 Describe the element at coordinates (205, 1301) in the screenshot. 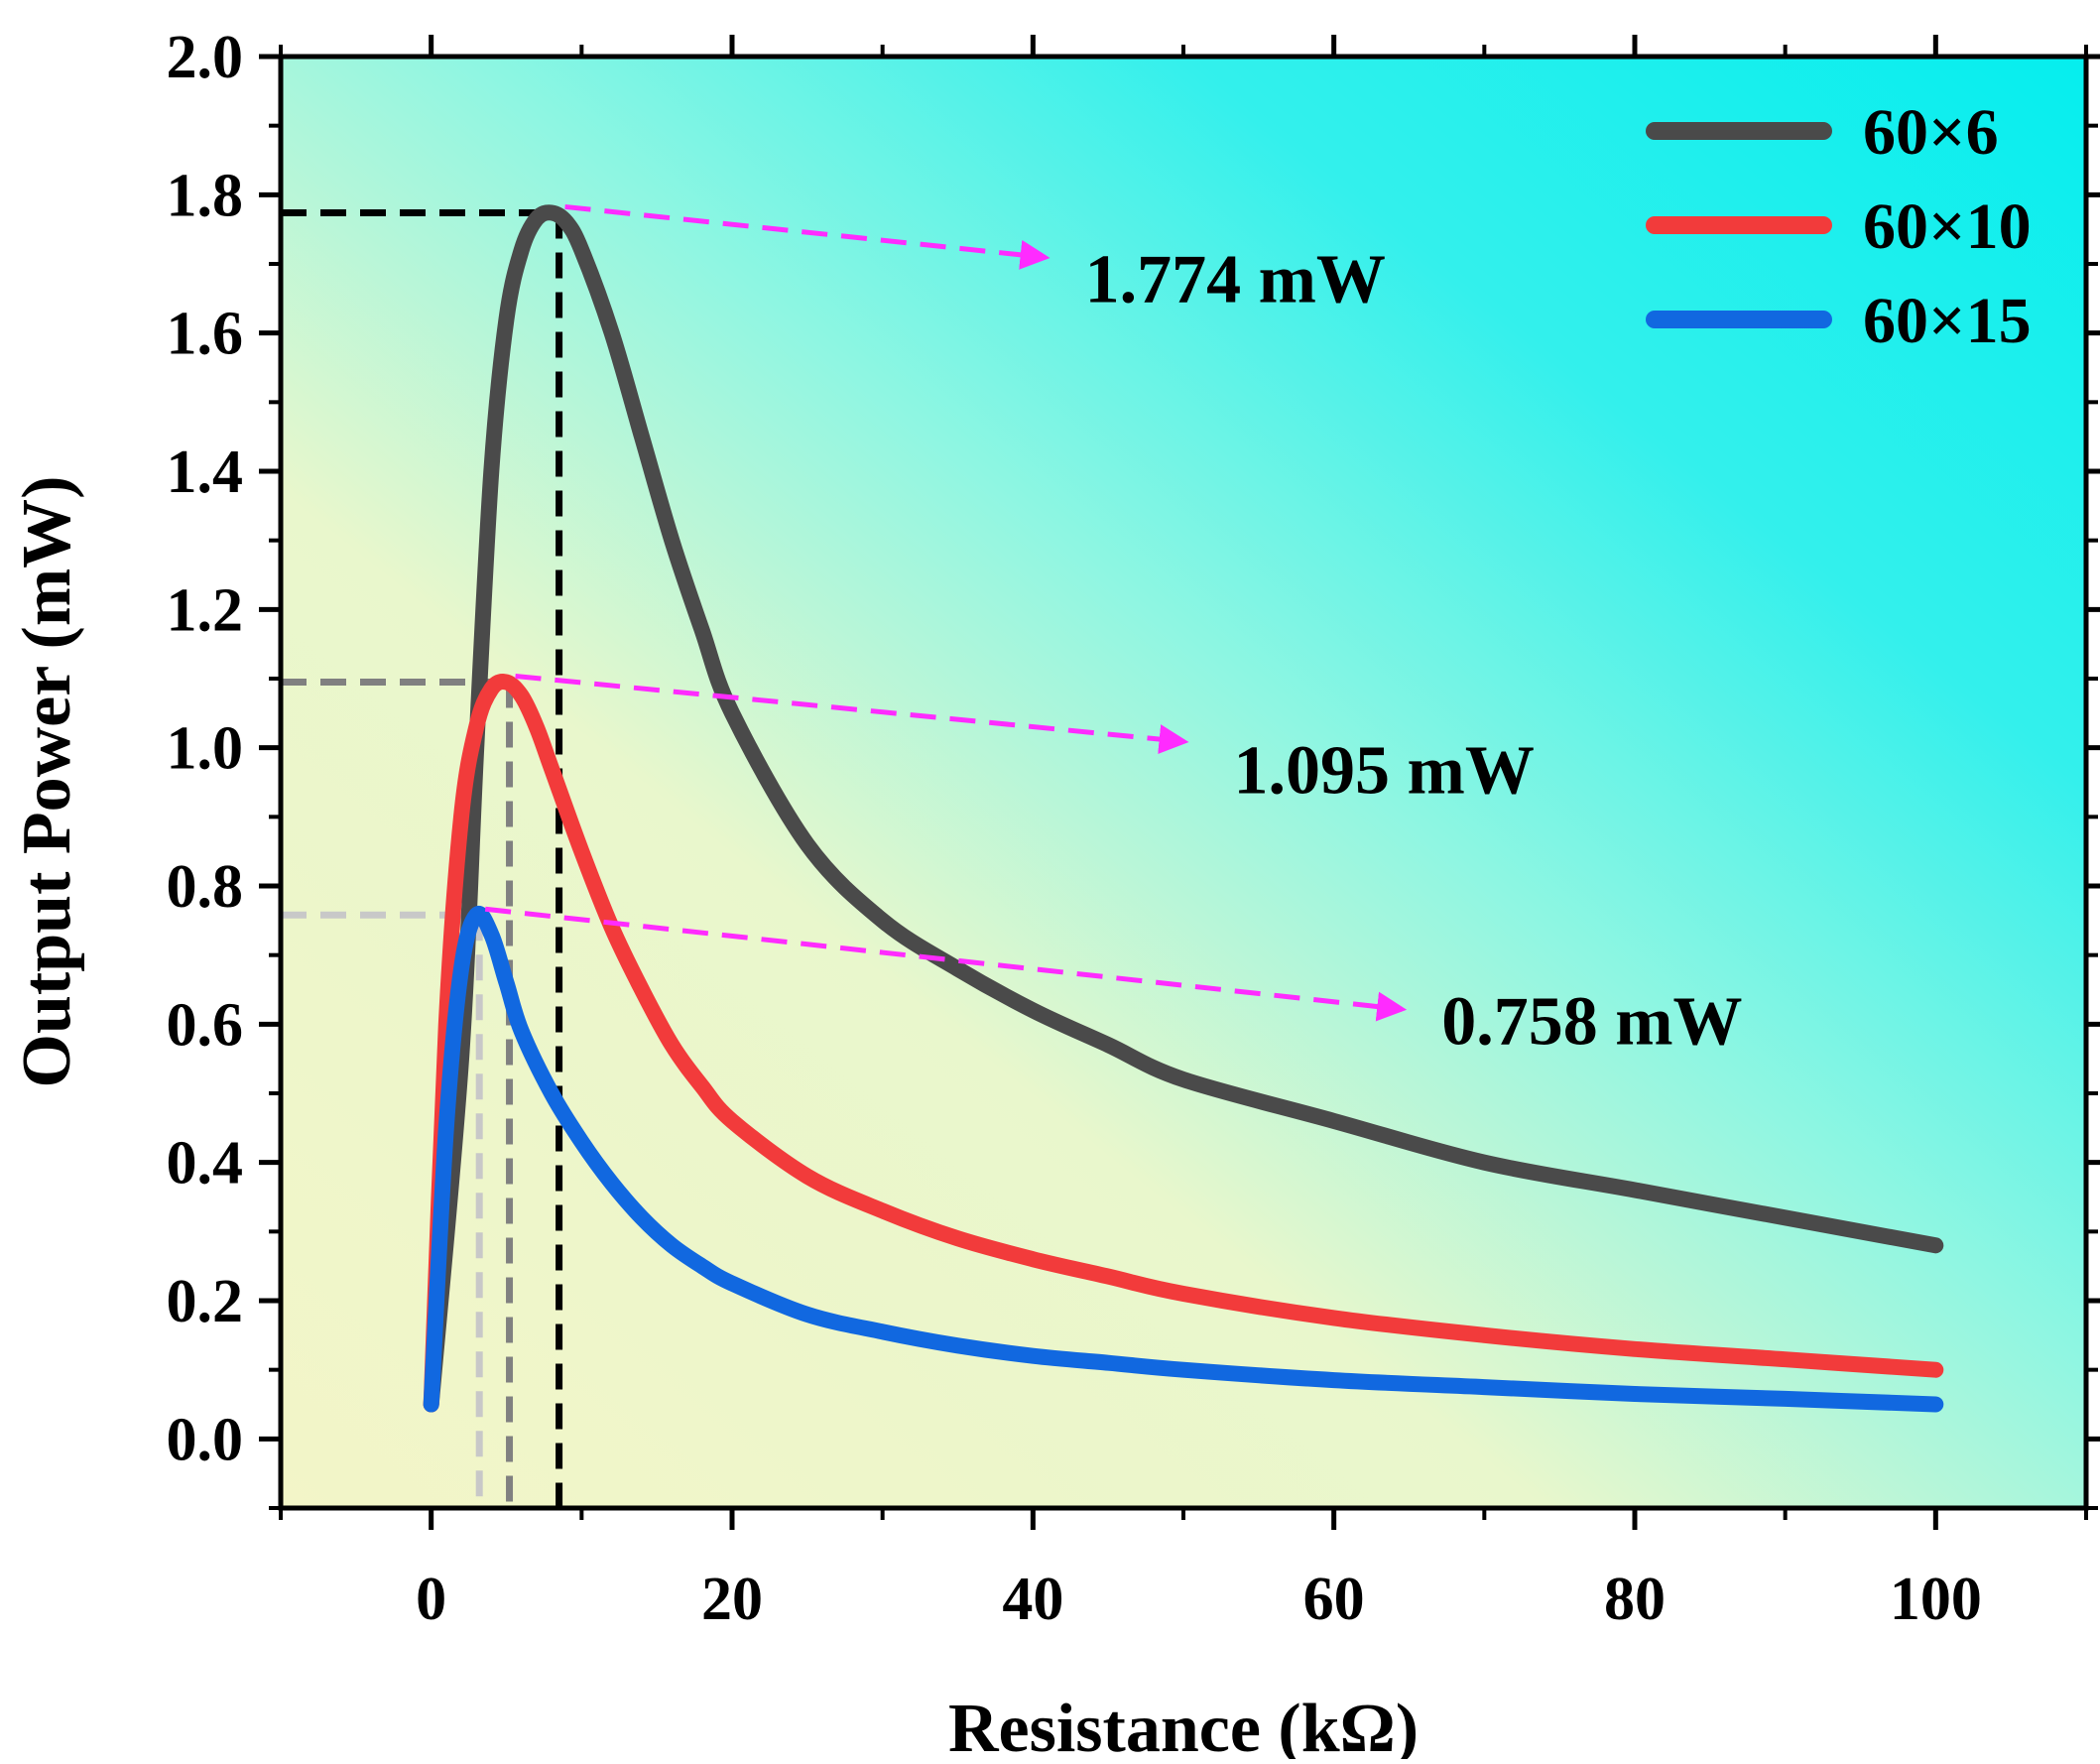

I see `y-tick-label: 0.2` at that location.